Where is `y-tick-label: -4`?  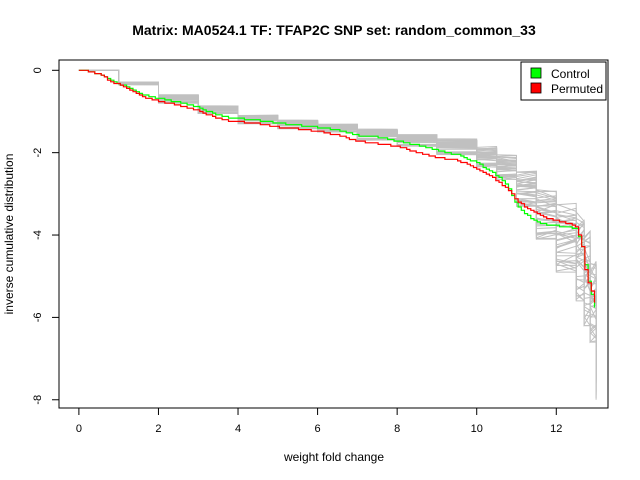 y-tick-label: -4 is located at coordinates (38, 235).